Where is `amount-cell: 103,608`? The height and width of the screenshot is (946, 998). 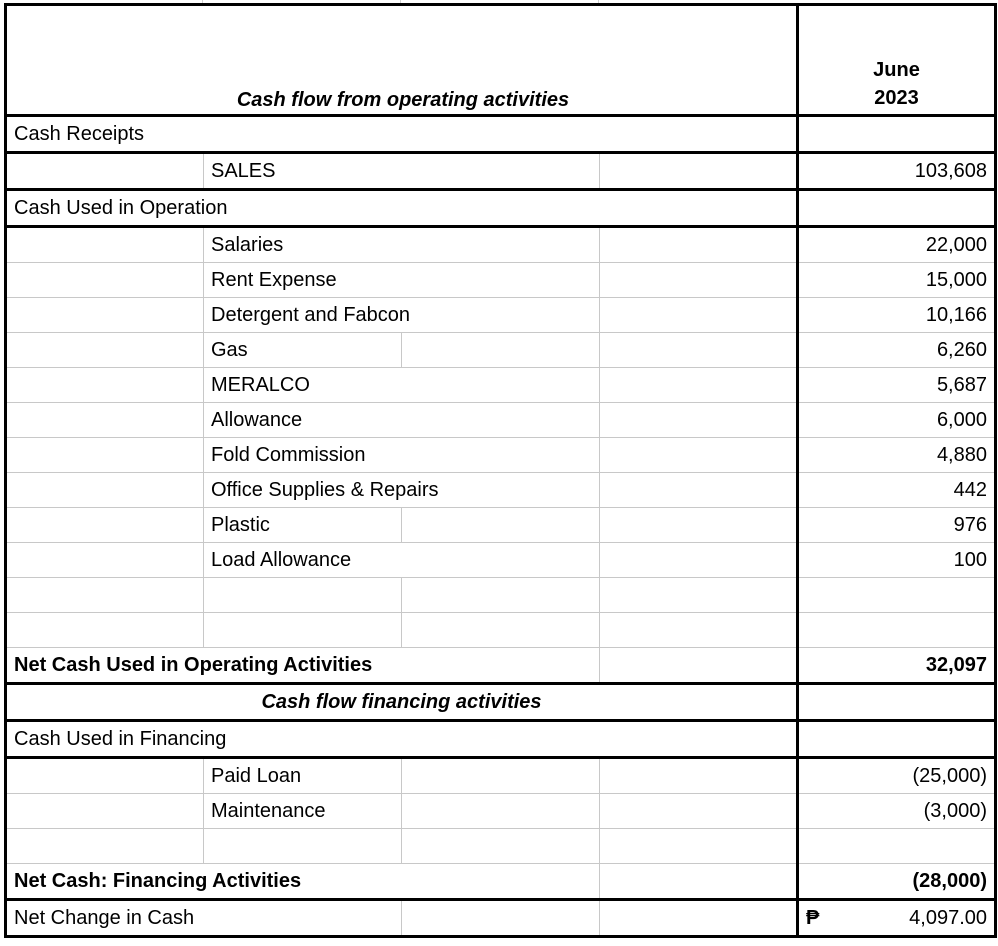
amount-cell: 103,608 is located at coordinates (896, 171).